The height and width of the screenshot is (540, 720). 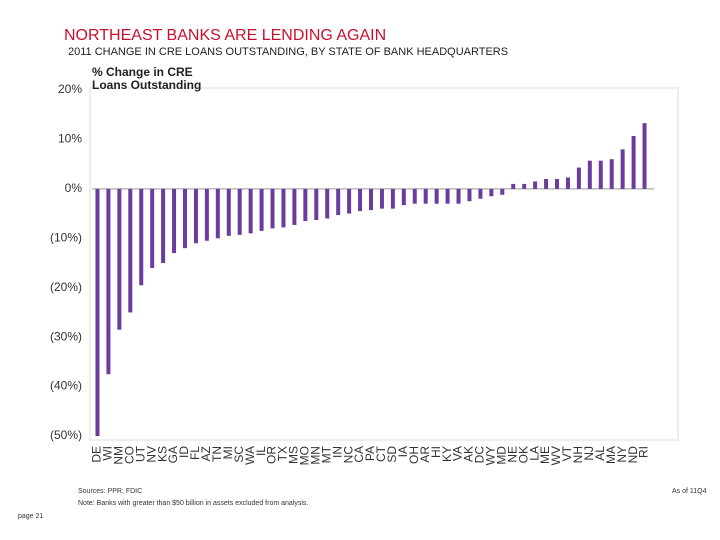 I want to click on x-tick-label: IA, so click(x=403, y=451).